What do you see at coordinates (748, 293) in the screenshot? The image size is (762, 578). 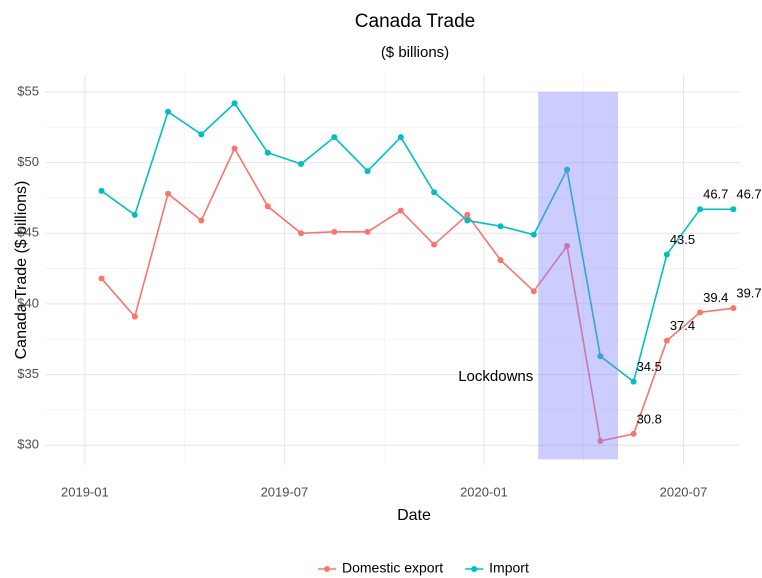 I see `data-label: 39.7` at bounding box center [748, 293].